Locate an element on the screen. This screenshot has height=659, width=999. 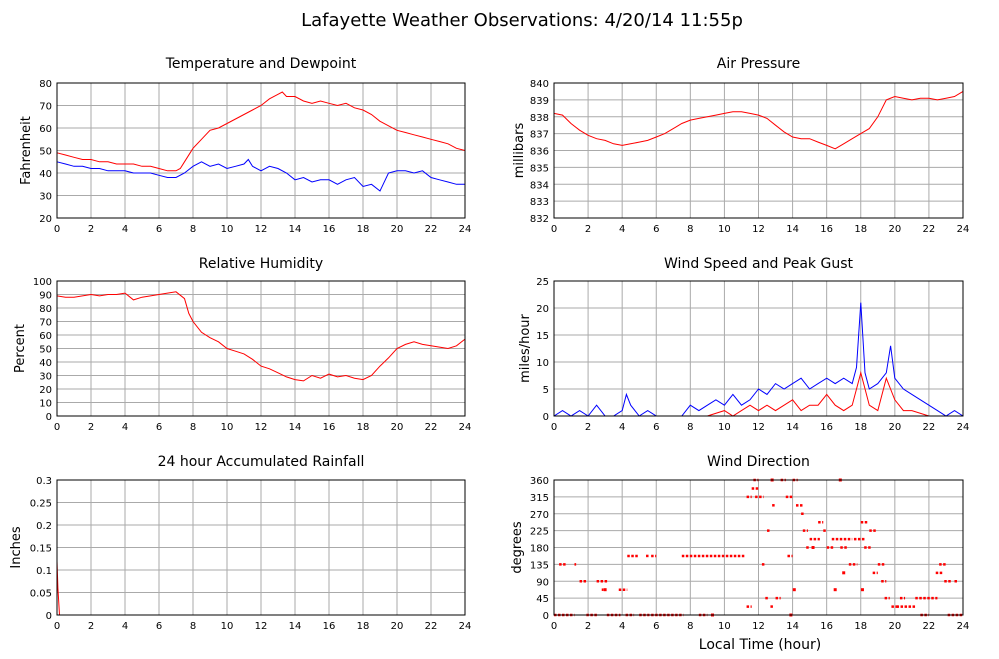
y-tick-label: 837 is located at coordinates (539, 135).